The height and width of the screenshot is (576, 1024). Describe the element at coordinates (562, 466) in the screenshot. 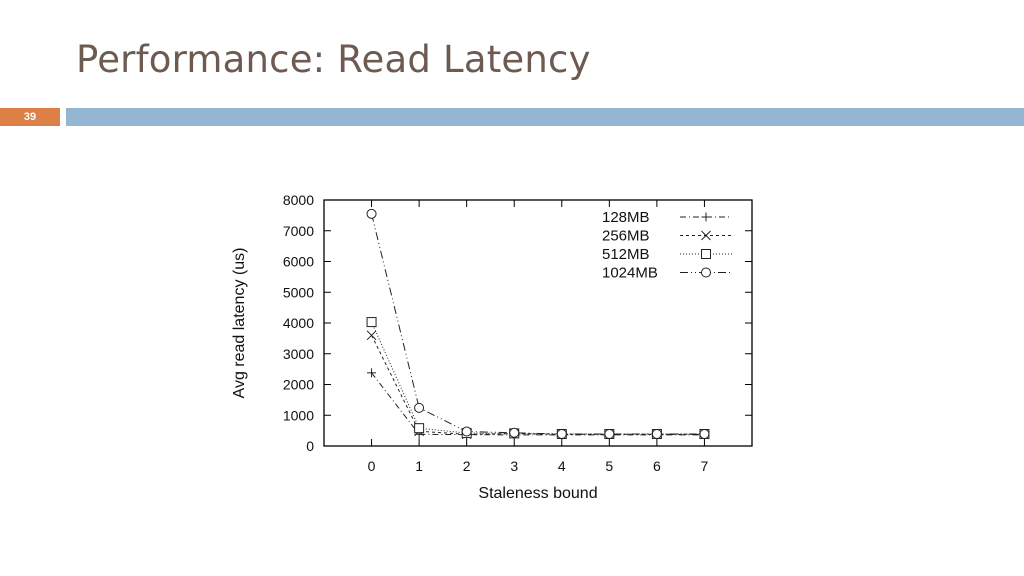

I see `x-tick-label: 4` at that location.